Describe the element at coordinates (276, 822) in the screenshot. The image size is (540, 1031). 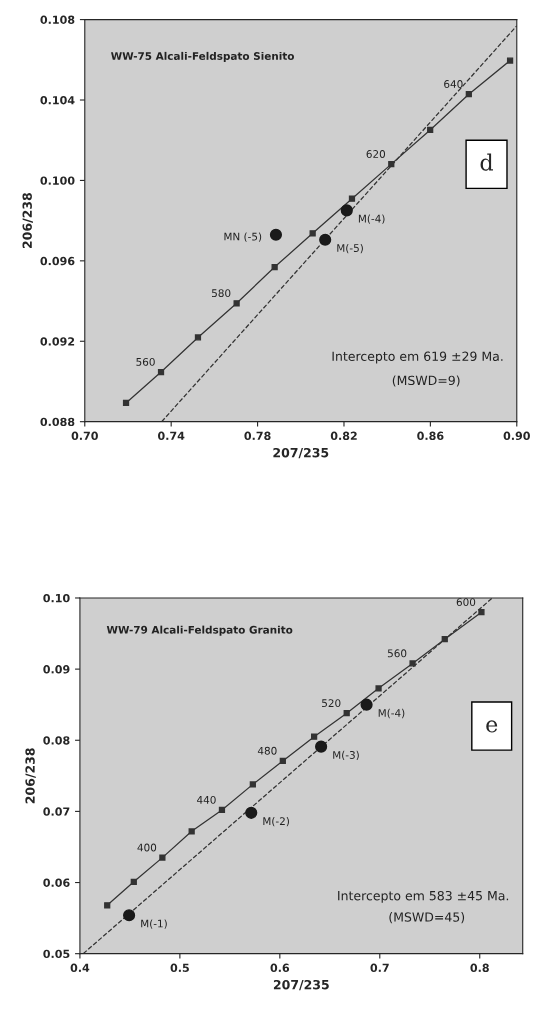
I see `annotation: M(-2)` at that location.